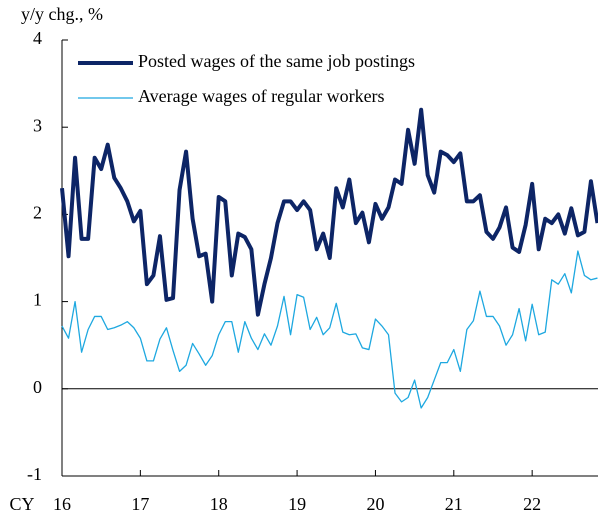 The width and height of the screenshot is (598, 521). I want to click on legend-label: Posted wages of the same job postings, so click(276, 61).